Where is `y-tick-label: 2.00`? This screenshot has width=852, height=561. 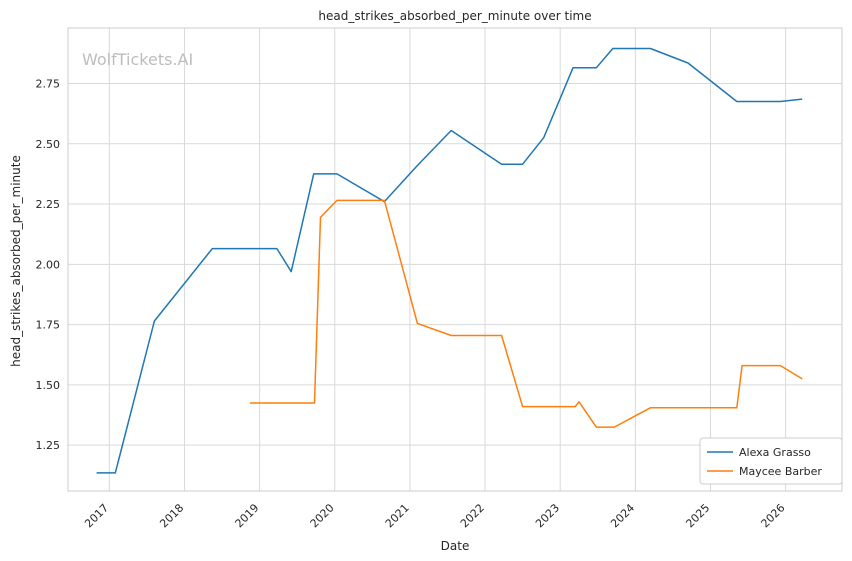 y-tick-label: 2.00 is located at coordinates (48, 264).